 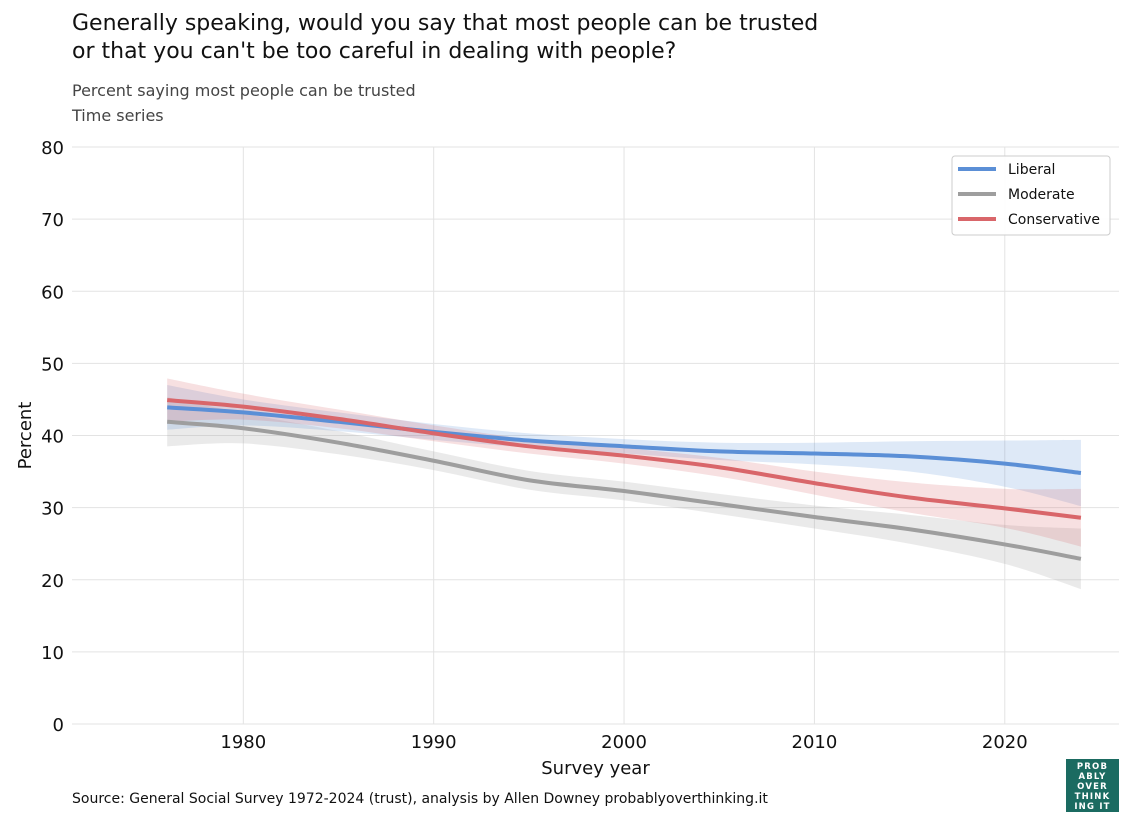 What do you see at coordinates (52, 509) in the screenshot?
I see `y-tick-label: 30` at bounding box center [52, 509].